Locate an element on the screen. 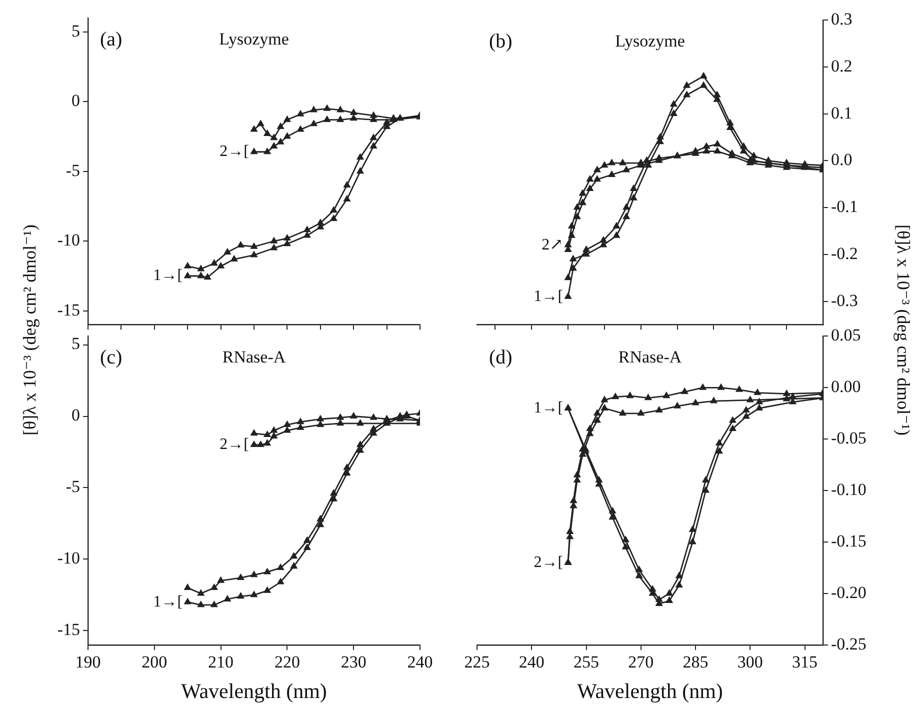  y-tick-label: 0.05 is located at coordinates (846, 335).